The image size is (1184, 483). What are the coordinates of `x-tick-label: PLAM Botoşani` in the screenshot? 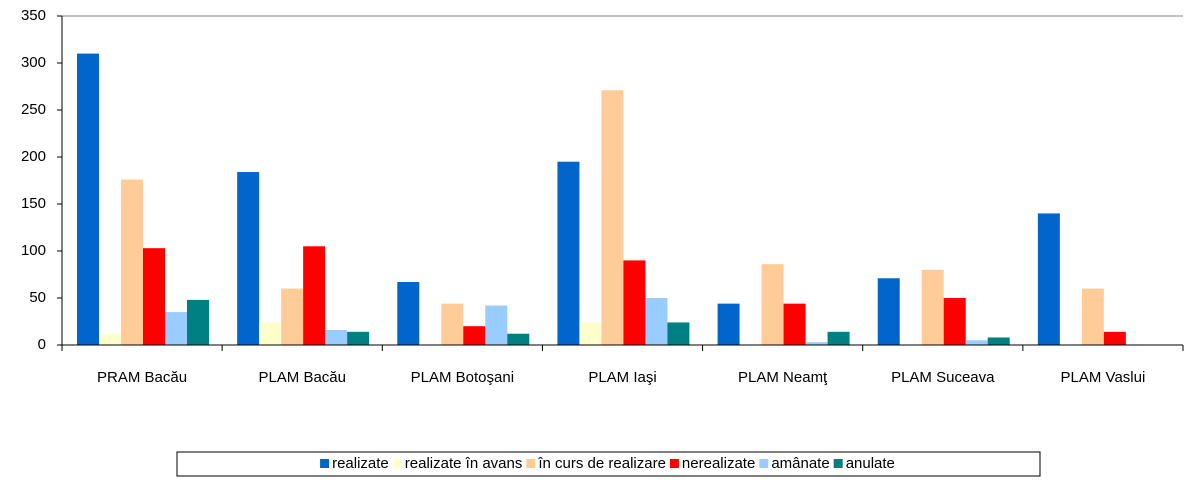 It's located at (462, 377).